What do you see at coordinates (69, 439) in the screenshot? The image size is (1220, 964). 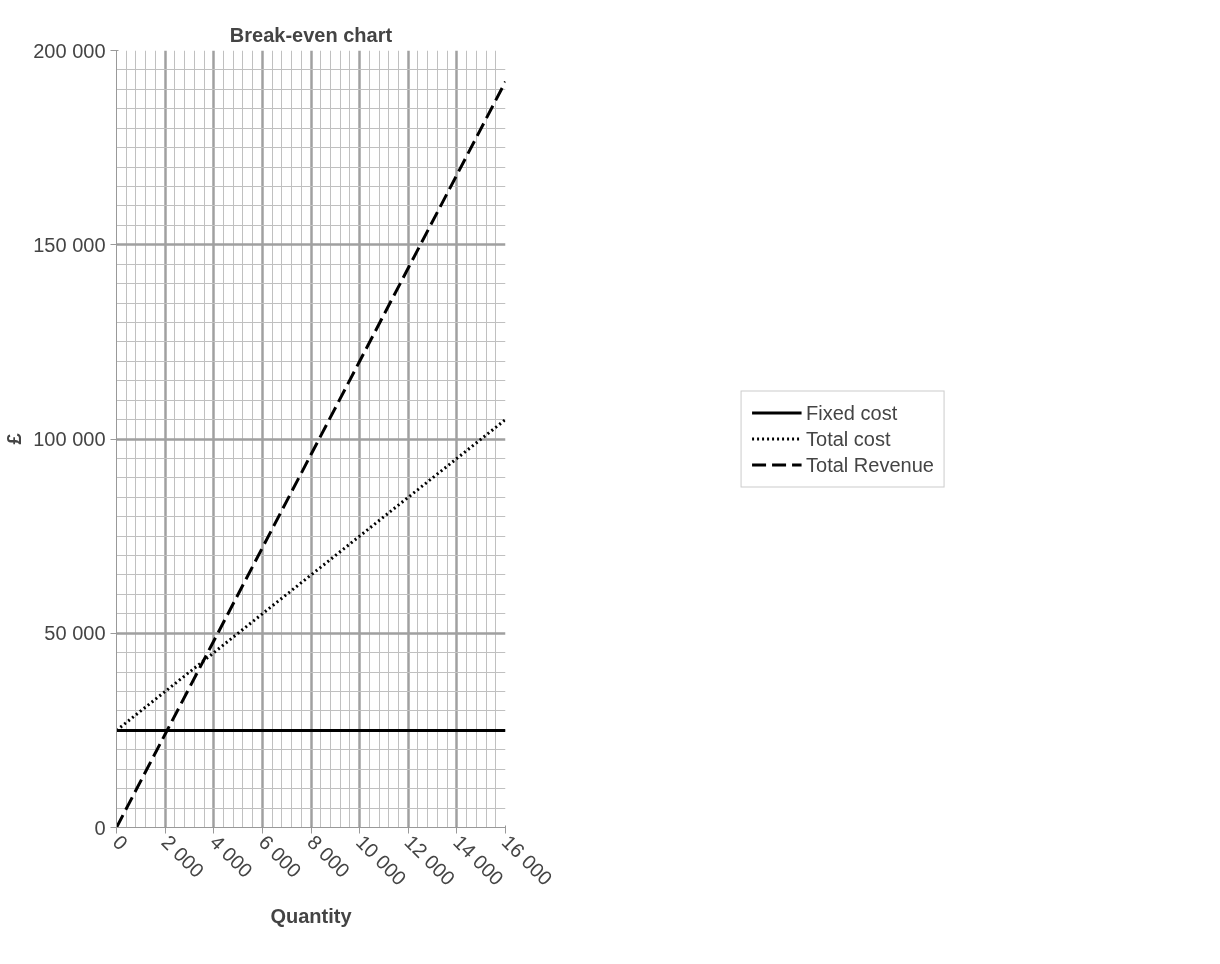 I see `y-tick-label: 100 000` at bounding box center [69, 439].